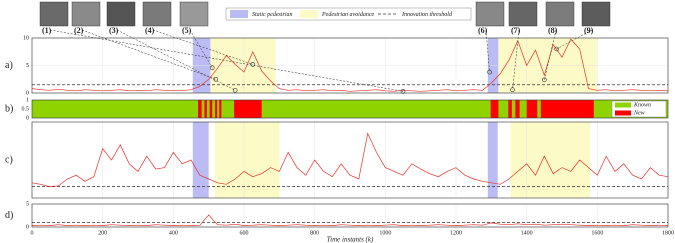  I want to click on y-tick-label: 10, so click(26, 38).